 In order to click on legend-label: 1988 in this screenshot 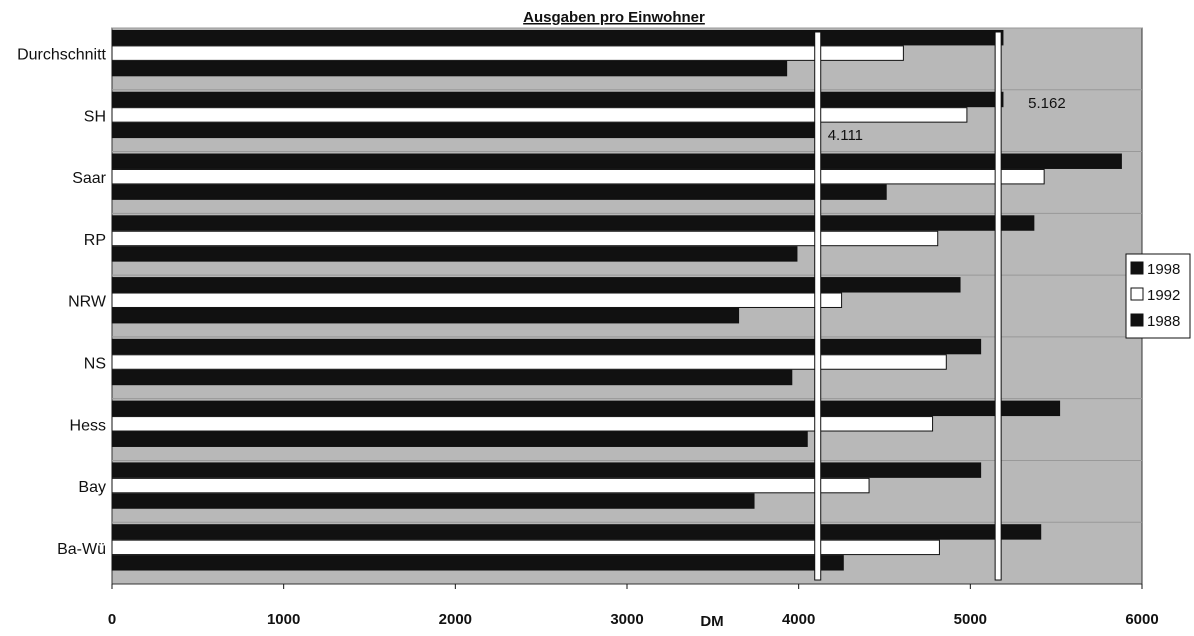, I will do `click(1163, 321)`.